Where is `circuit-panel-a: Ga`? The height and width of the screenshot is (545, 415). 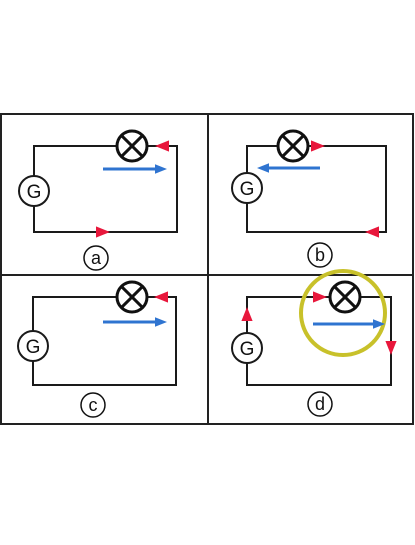 circuit-panel-a: Ga is located at coordinates (98, 200).